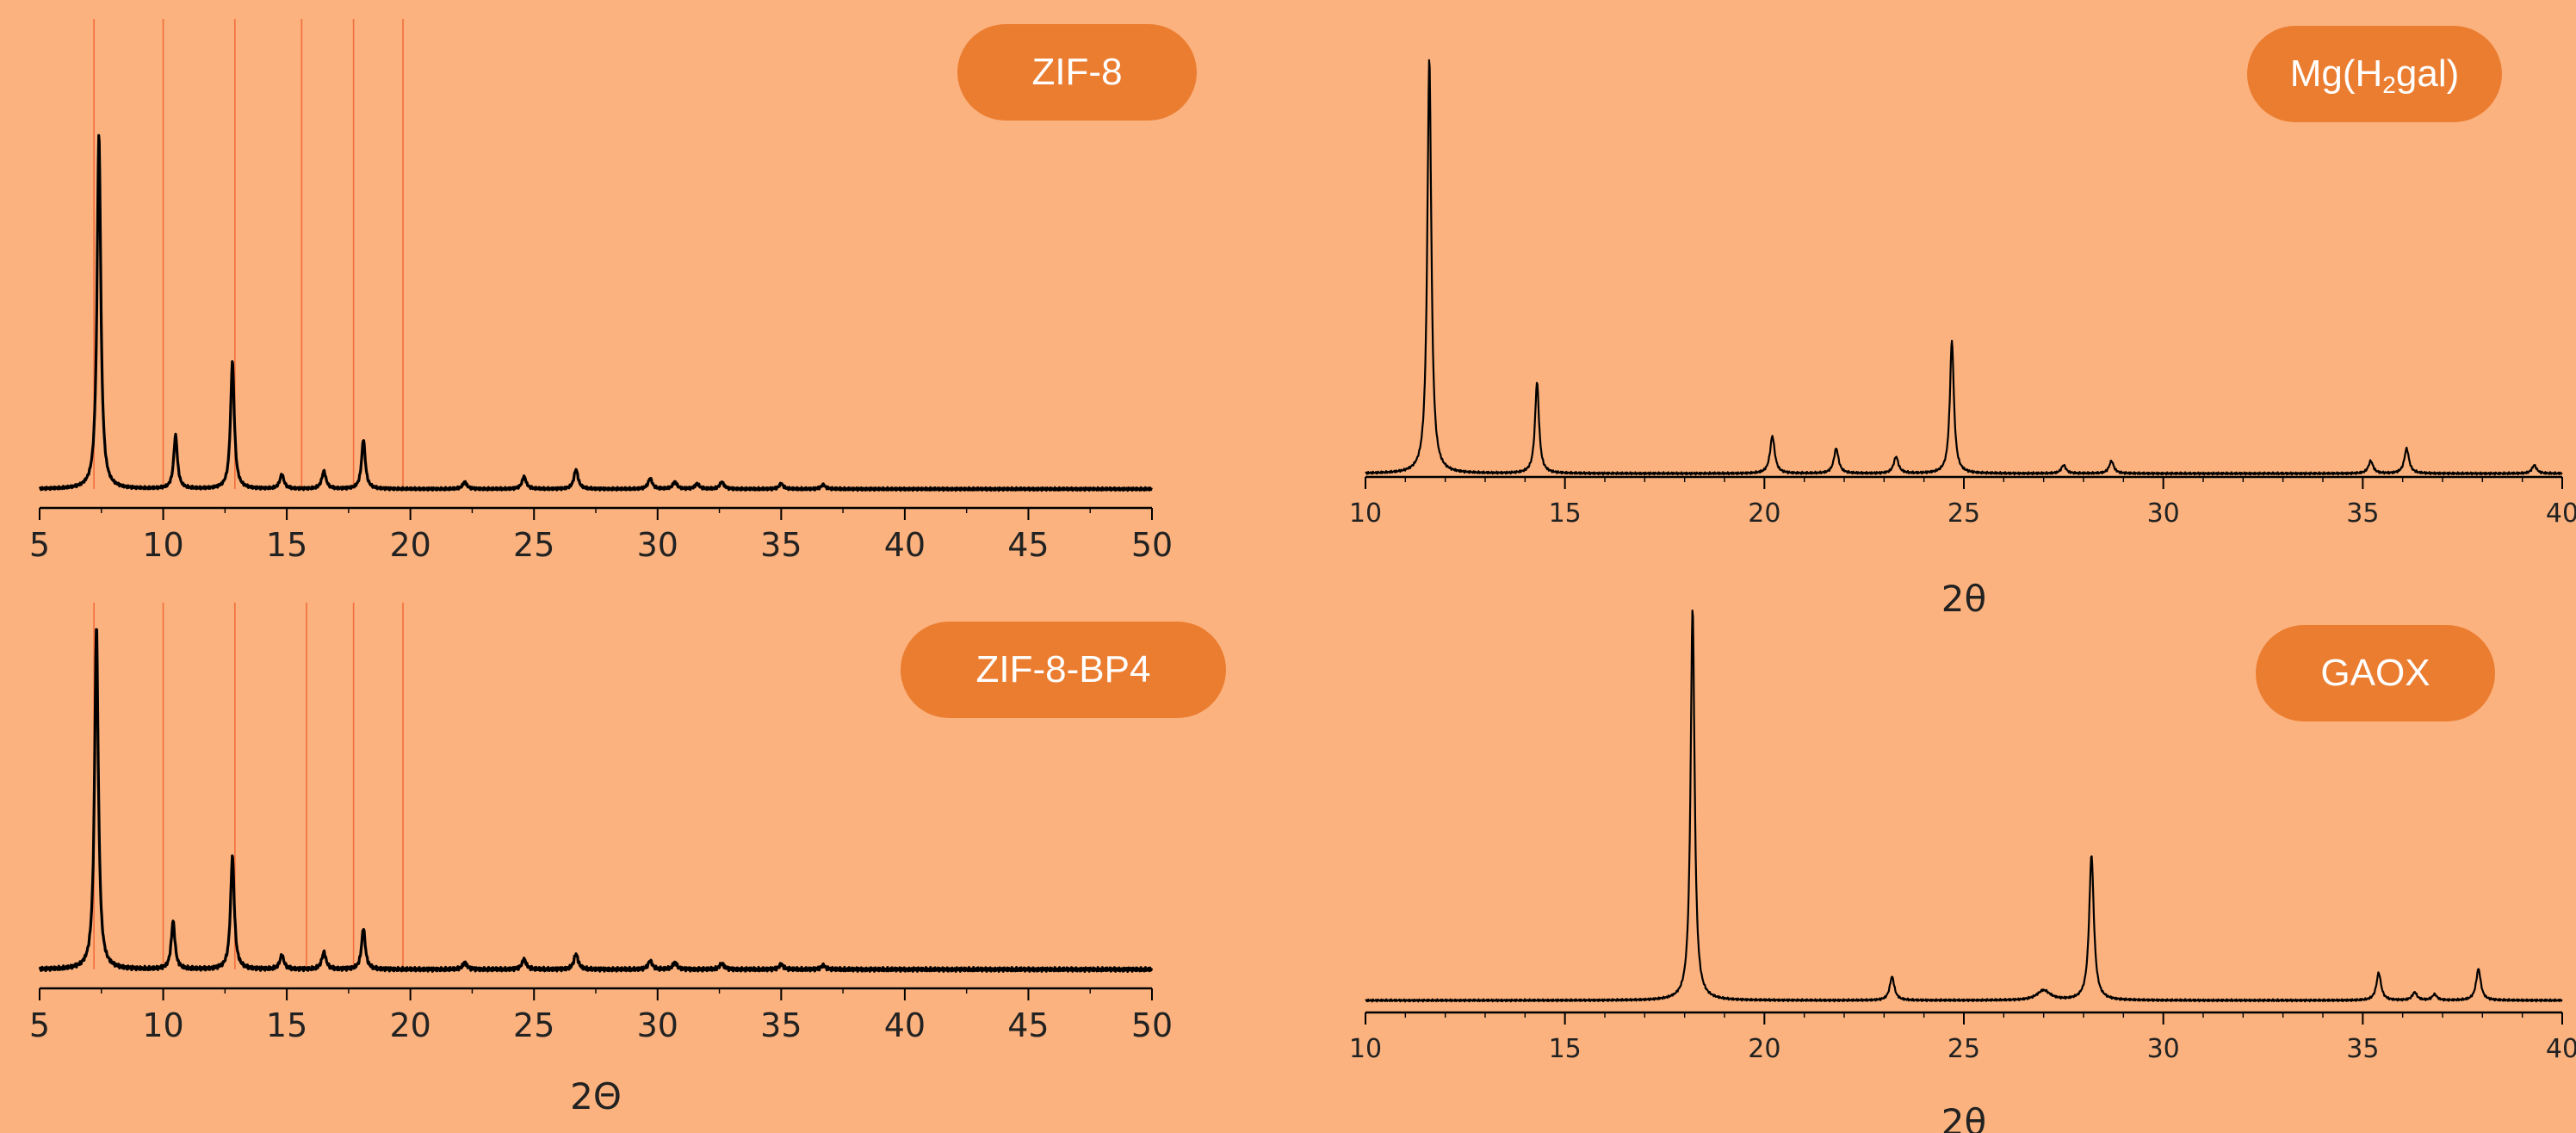 Image resolution: width=2576 pixels, height=1133 pixels. I want to click on label-mg-prefix: Mg(H, so click(2336, 74).